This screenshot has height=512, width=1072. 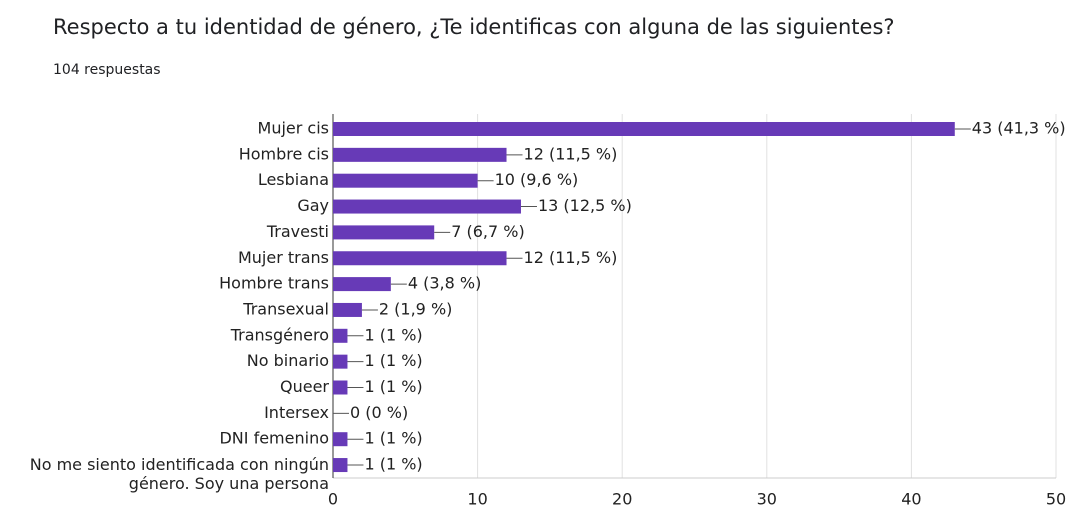 What do you see at coordinates (297, 231) in the screenshot?
I see `y-tick-label: Travesti` at bounding box center [297, 231].